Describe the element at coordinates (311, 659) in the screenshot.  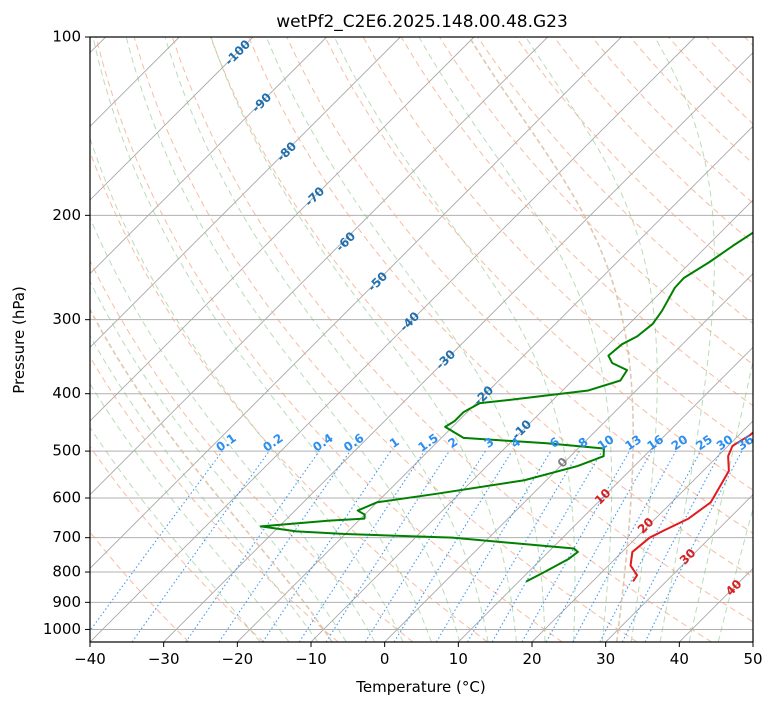
I see `x-tick-label: −10` at that location.